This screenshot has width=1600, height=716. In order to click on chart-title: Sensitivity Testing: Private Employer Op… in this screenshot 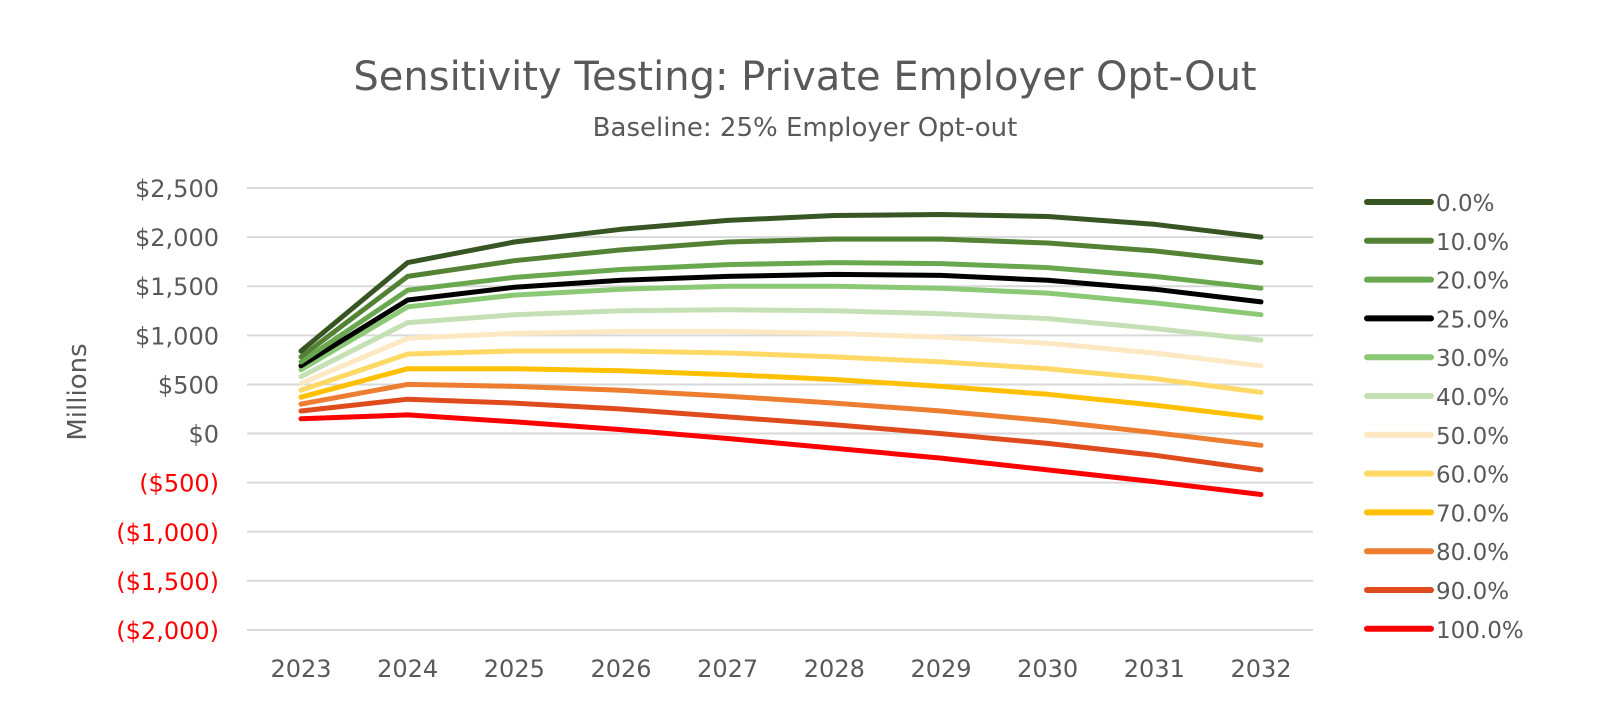, I will do `click(805, 77)`.